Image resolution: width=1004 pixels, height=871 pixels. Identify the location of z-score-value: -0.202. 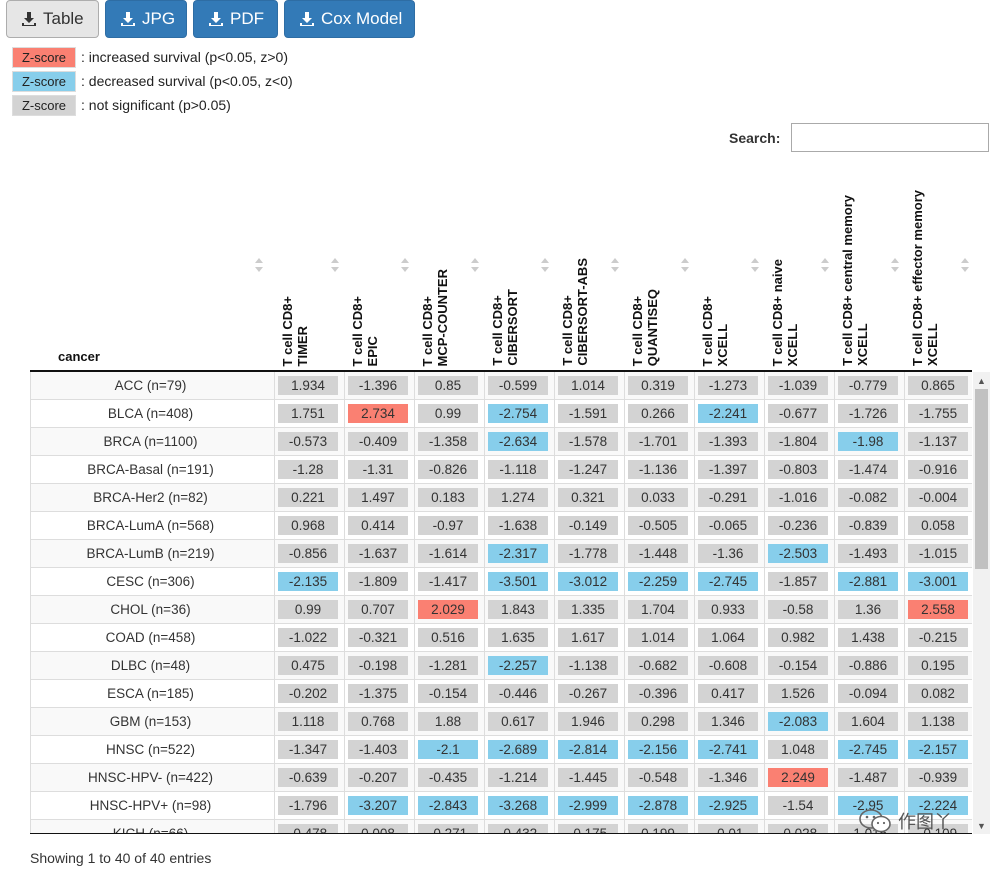
(308, 693).